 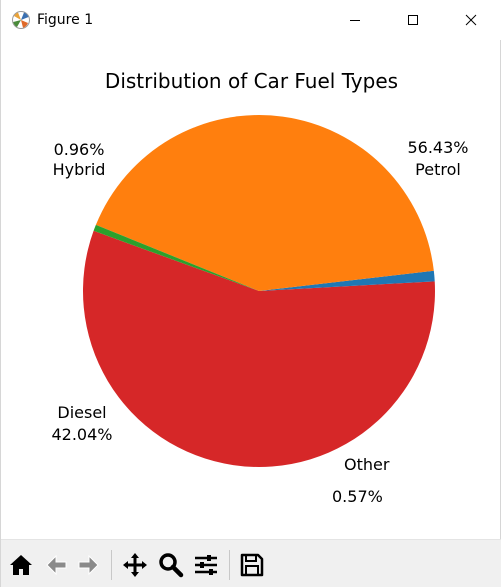 I want to click on configure-subplots-button, so click(x=206, y=565).